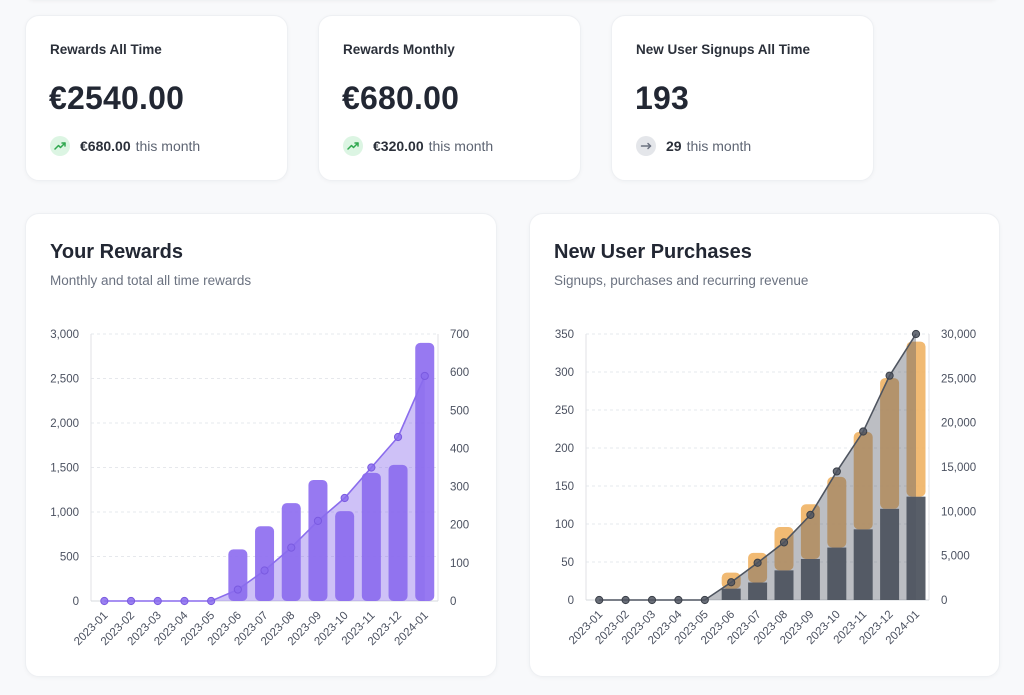 The width and height of the screenshot is (1024, 695). Describe the element at coordinates (459, 564) in the screenshot. I see `y-right-tick-label: 100` at that location.